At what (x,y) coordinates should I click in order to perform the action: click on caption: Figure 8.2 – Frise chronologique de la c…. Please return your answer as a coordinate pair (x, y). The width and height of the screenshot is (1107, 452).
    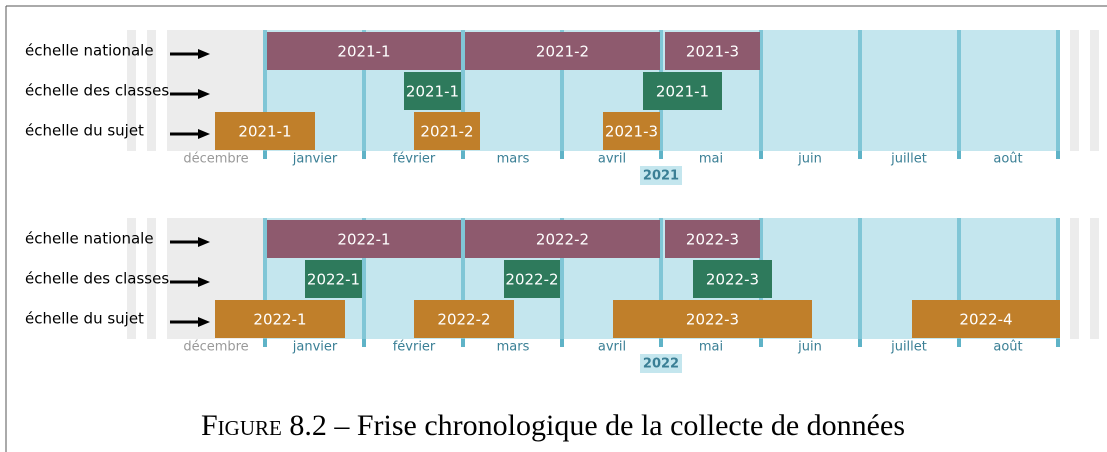
    Looking at the image, I should click on (553, 425).